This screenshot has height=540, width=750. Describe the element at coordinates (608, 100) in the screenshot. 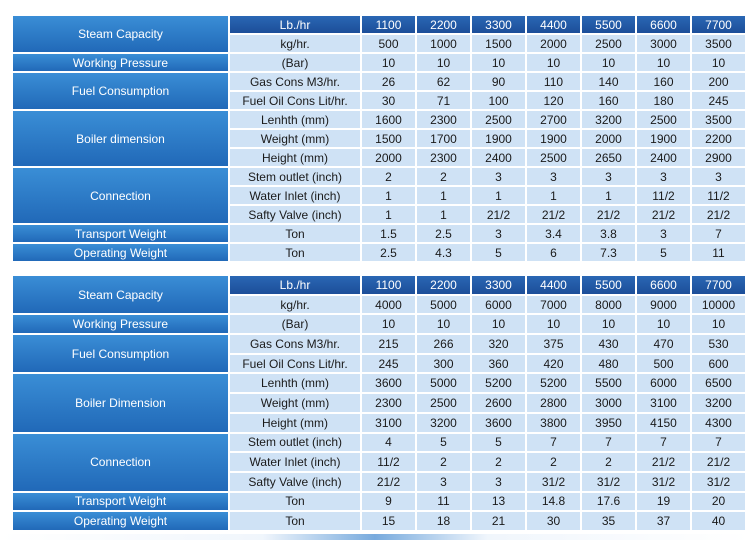

I see `table-cell: 160` at that location.